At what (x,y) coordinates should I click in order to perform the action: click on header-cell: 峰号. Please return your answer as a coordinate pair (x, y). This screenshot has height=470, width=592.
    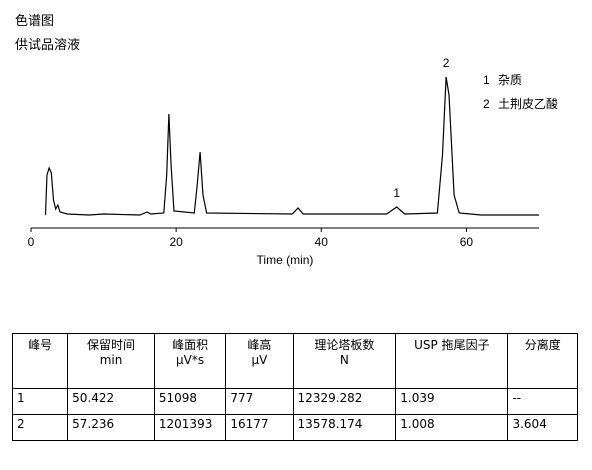
    Looking at the image, I should click on (40, 361).